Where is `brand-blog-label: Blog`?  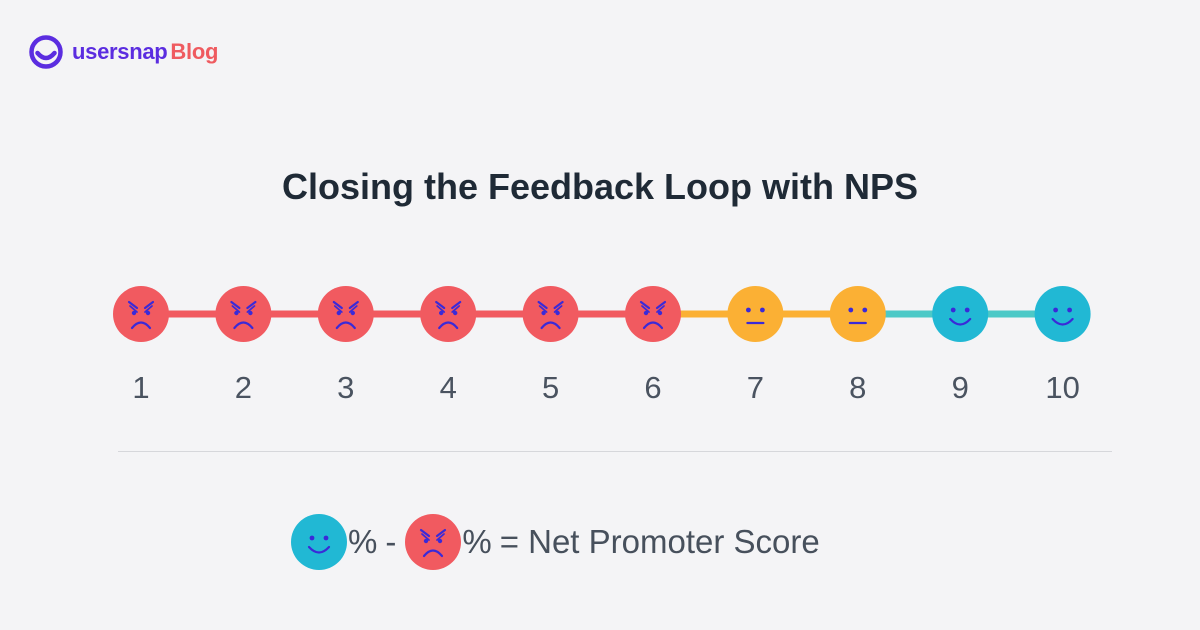 brand-blog-label: Blog is located at coordinates (194, 51).